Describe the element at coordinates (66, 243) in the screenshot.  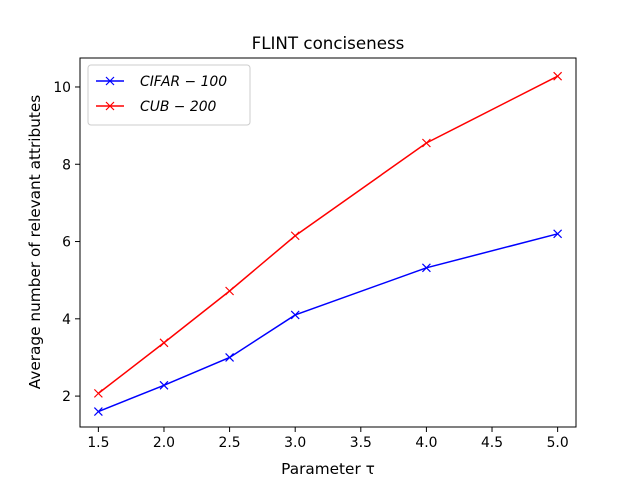
I see `y-tick-label: 6` at that location.